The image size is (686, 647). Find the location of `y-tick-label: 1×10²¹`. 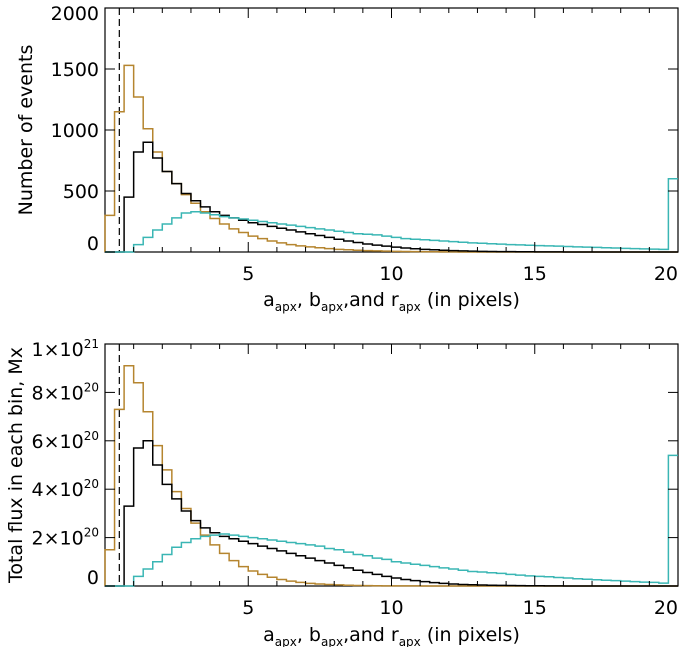

y-tick-label: 1×10²¹ is located at coordinates (65, 349).